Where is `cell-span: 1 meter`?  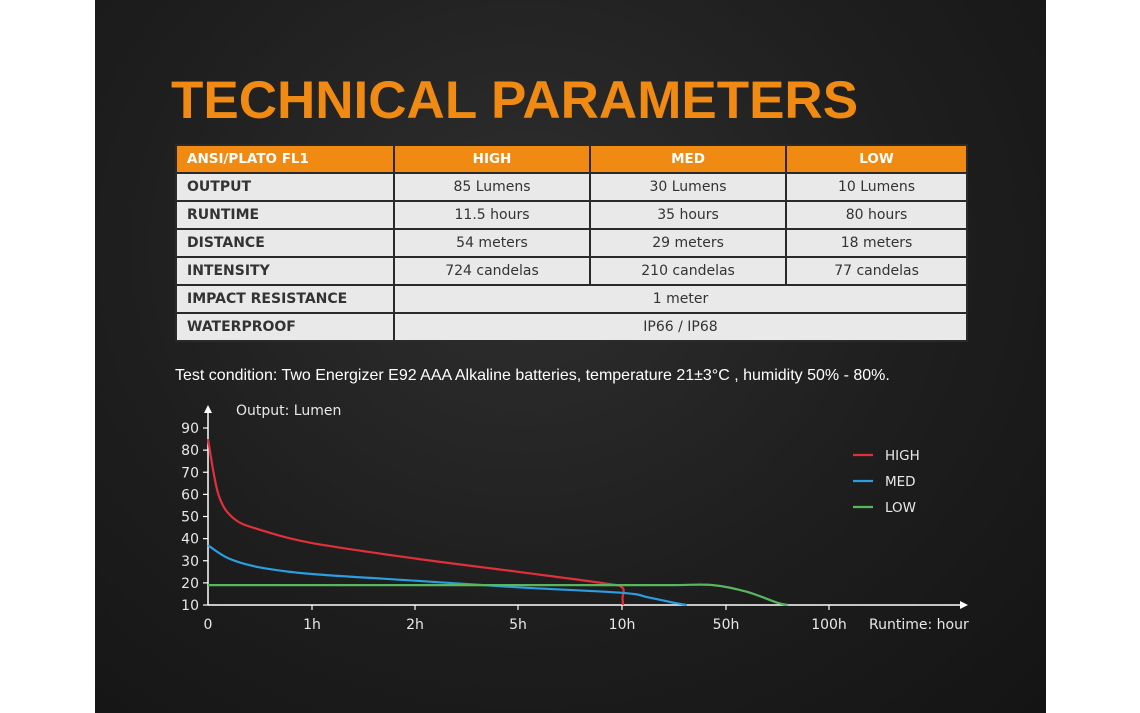 cell-span: 1 meter is located at coordinates (680, 299).